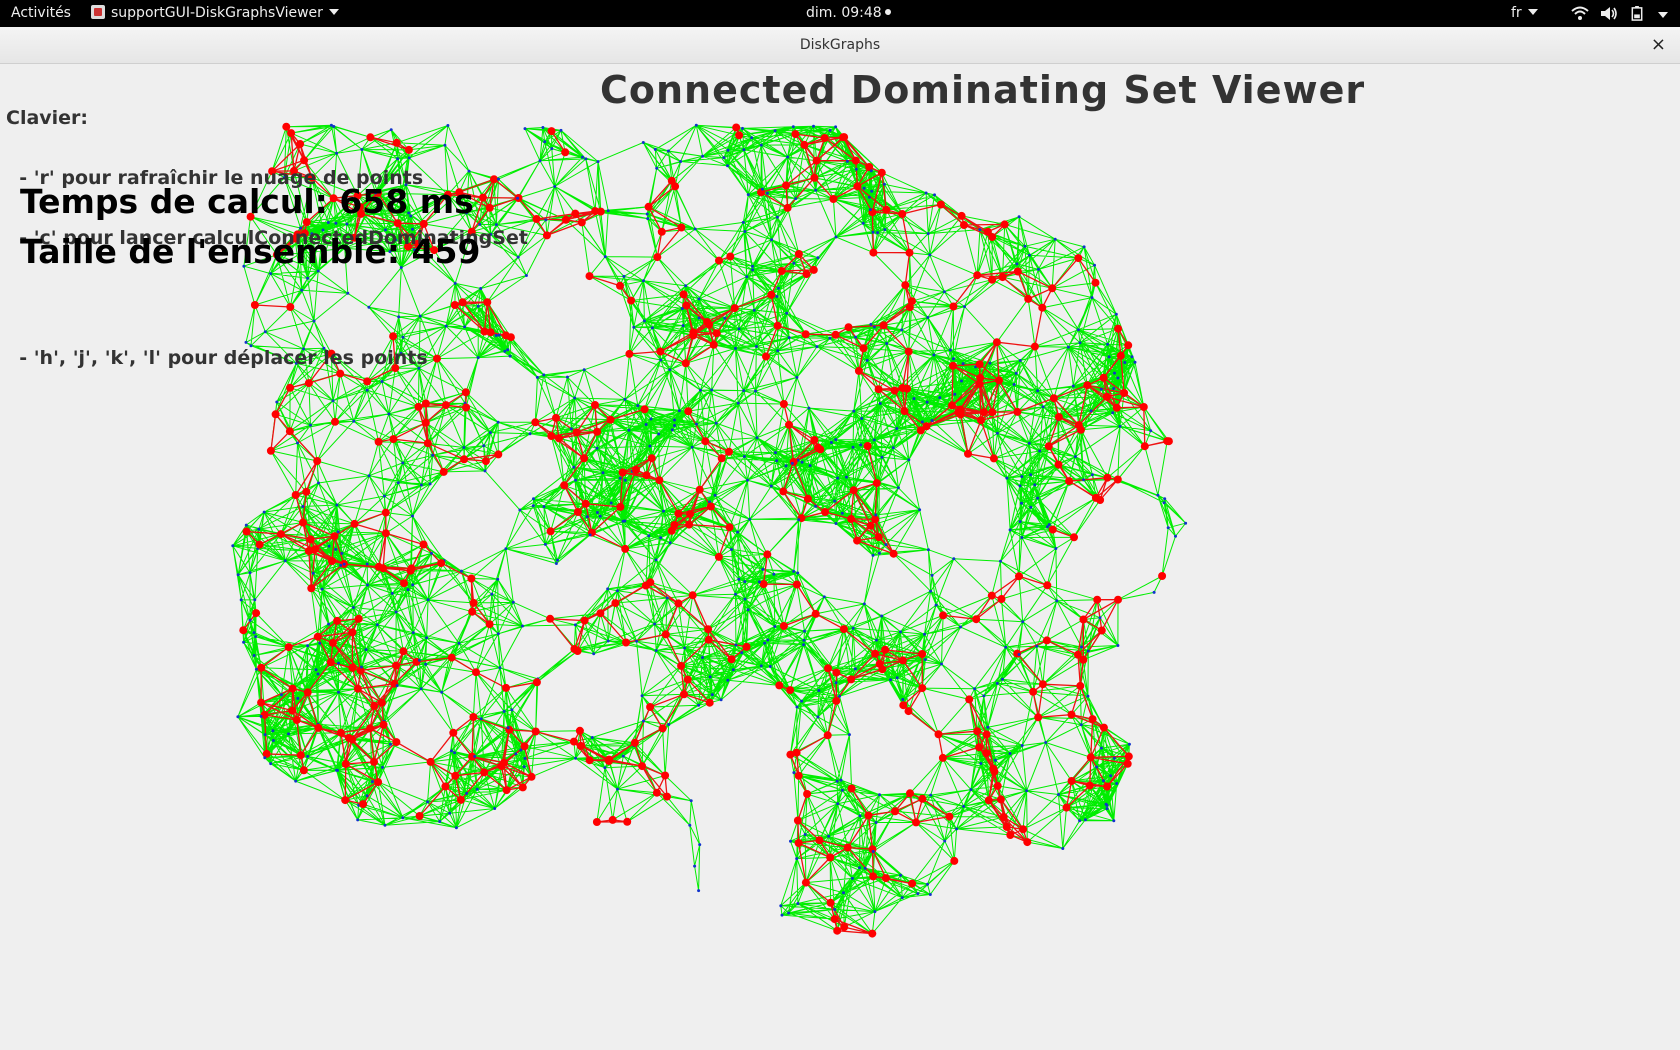  What do you see at coordinates (1637, 13) in the screenshot?
I see `battery-icon` at bounding box center [1637, 13].